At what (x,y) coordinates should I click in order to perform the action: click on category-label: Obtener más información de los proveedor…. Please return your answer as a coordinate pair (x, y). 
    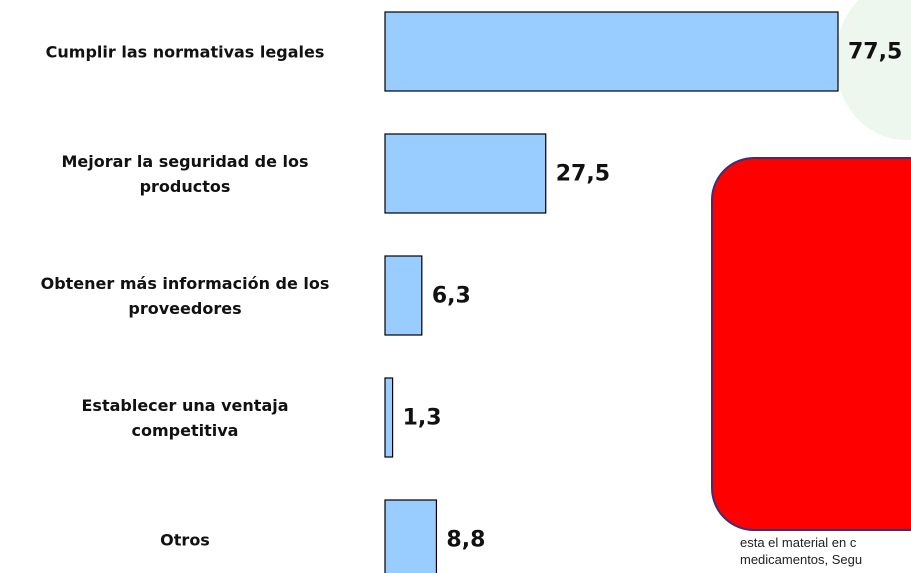
    Looking at the image, I should click on (185, 295).